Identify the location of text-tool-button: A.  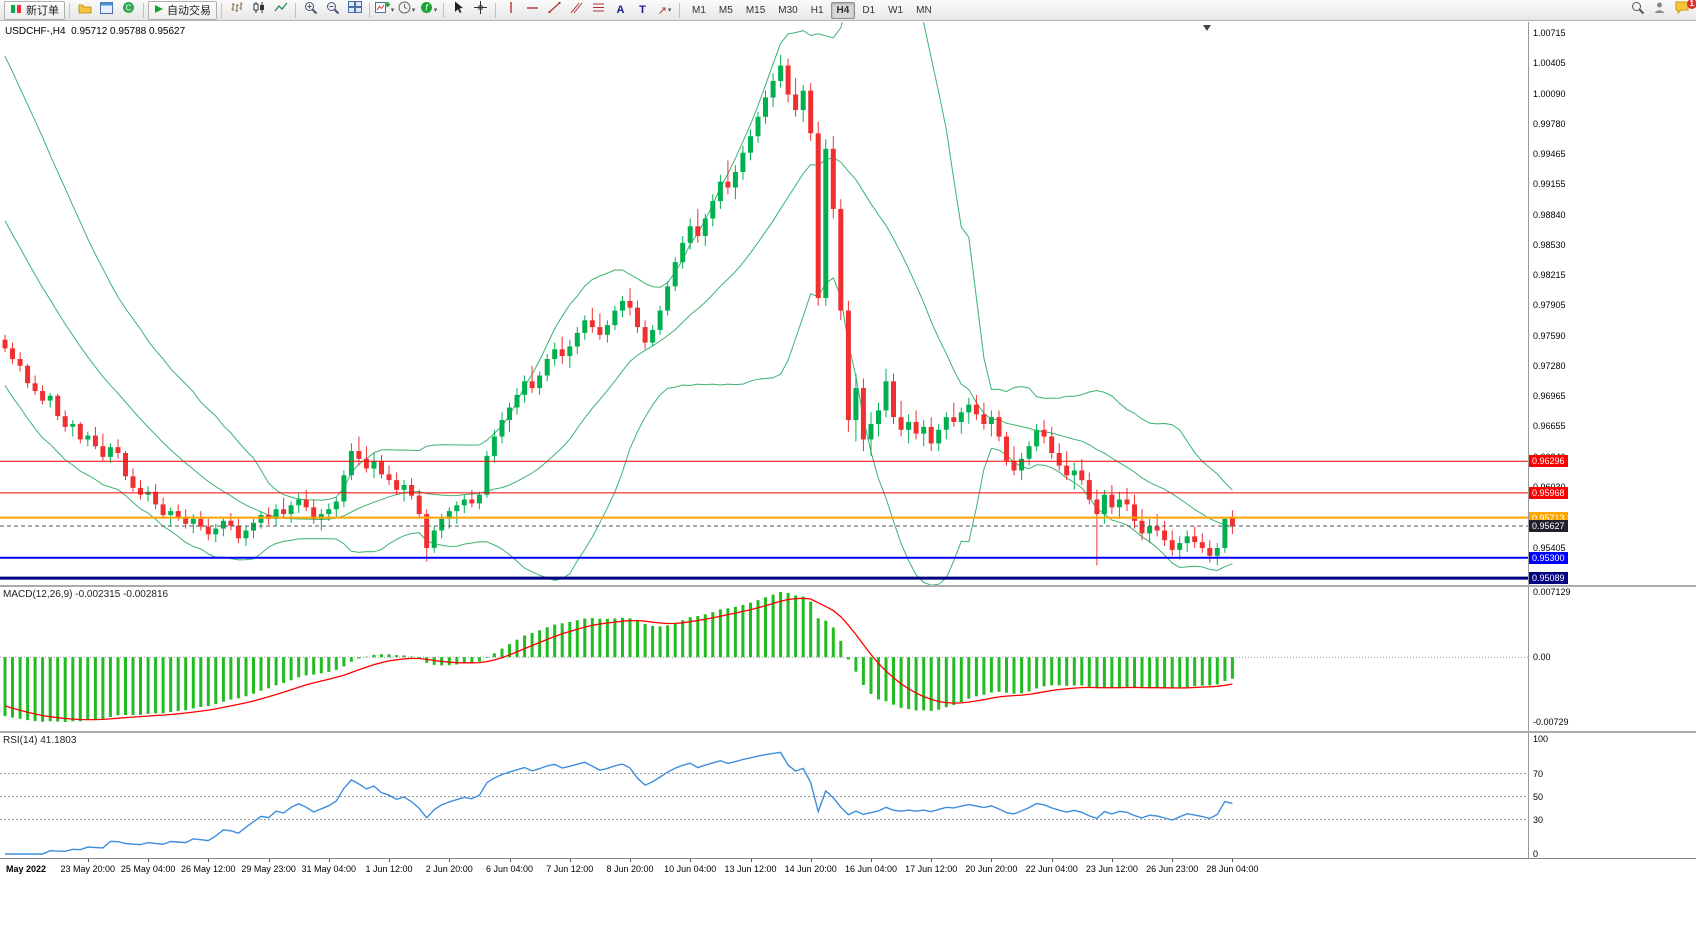
(620, 10).